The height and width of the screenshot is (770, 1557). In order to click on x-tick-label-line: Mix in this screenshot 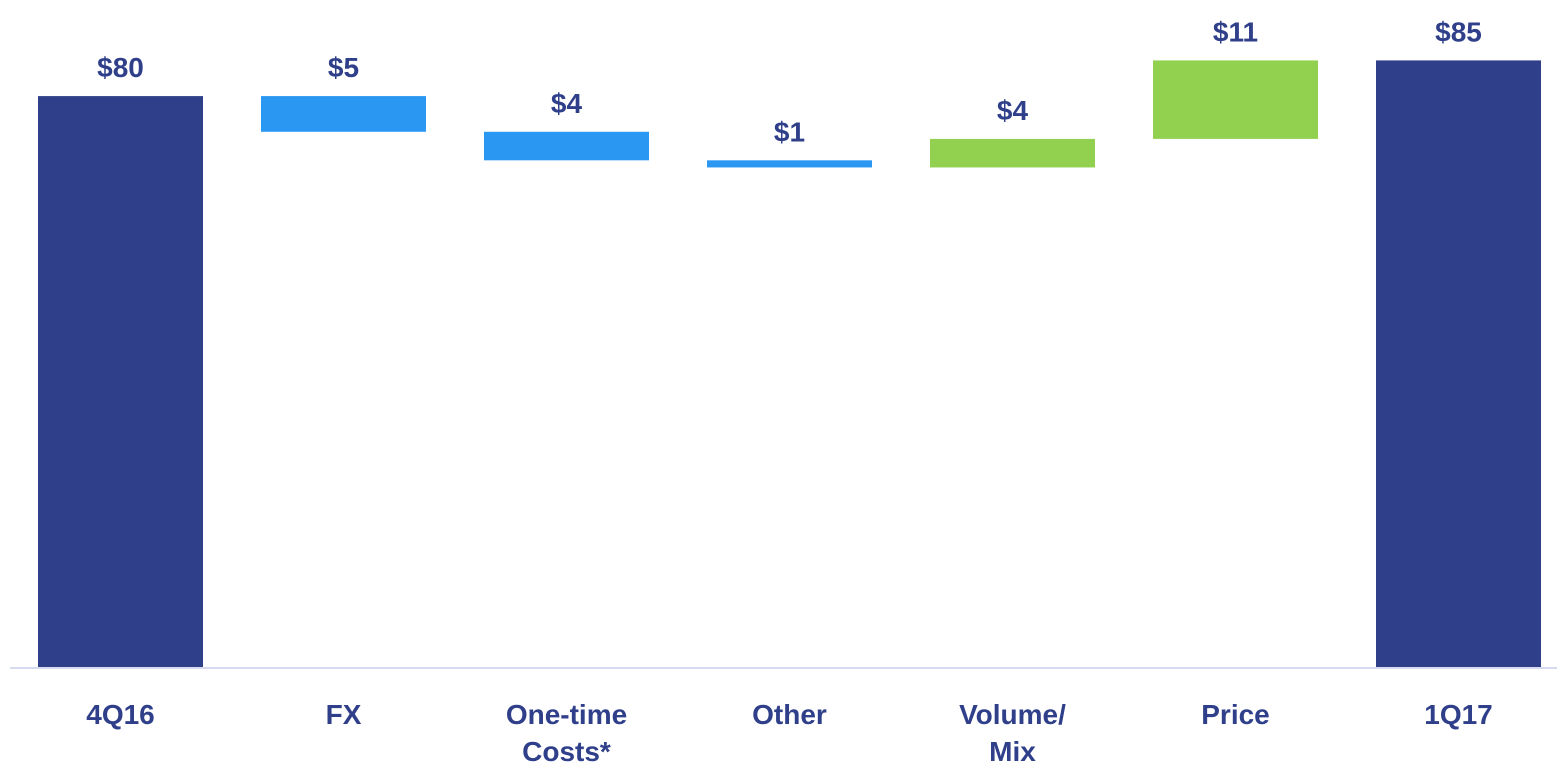, I will do `click(1012, 751)`.